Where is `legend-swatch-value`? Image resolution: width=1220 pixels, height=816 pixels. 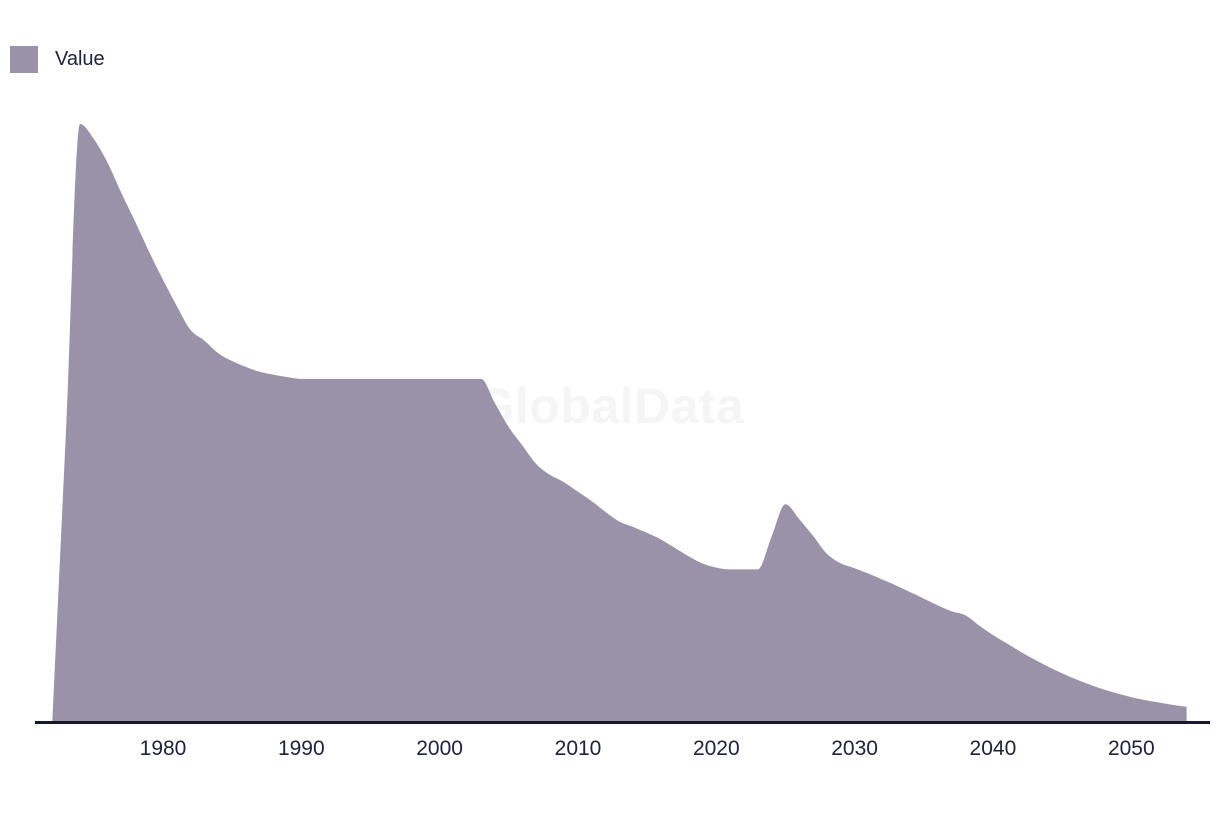 legend-swatch-value is located at coordinates (24, 59).